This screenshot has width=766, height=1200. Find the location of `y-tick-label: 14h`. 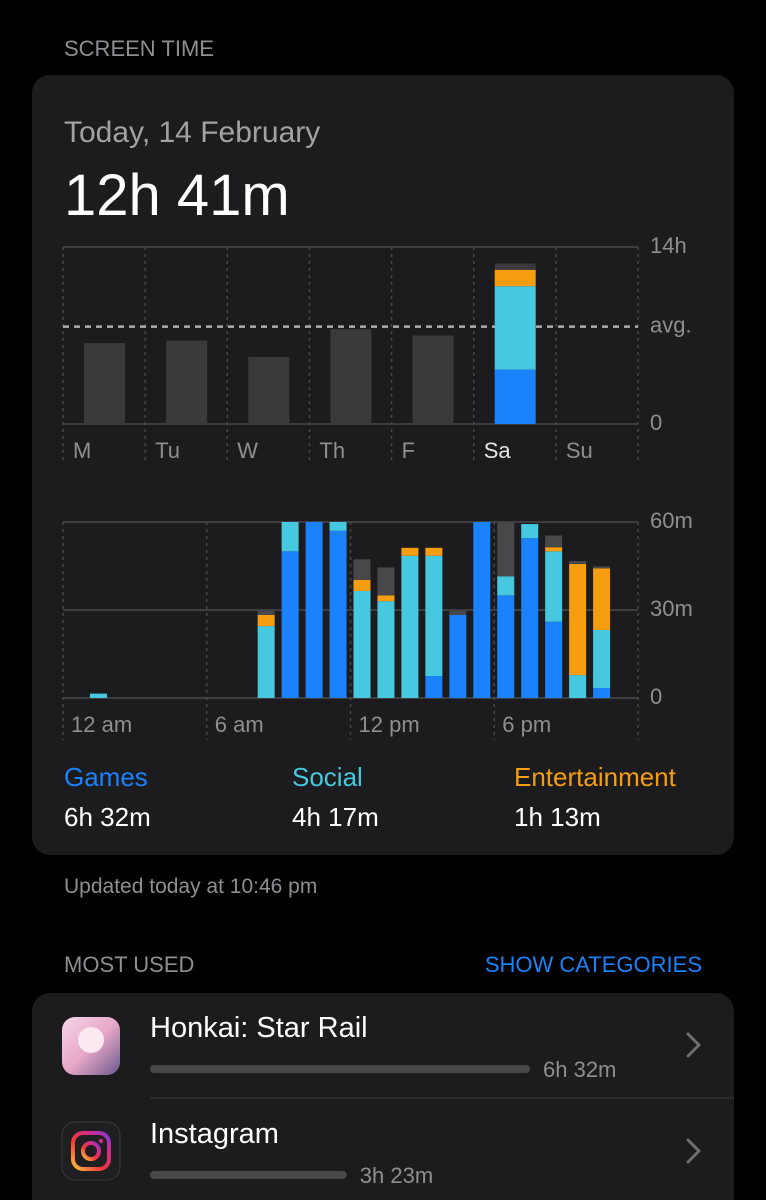

y-tick-label: 14h is located at coordinates (668, 245).